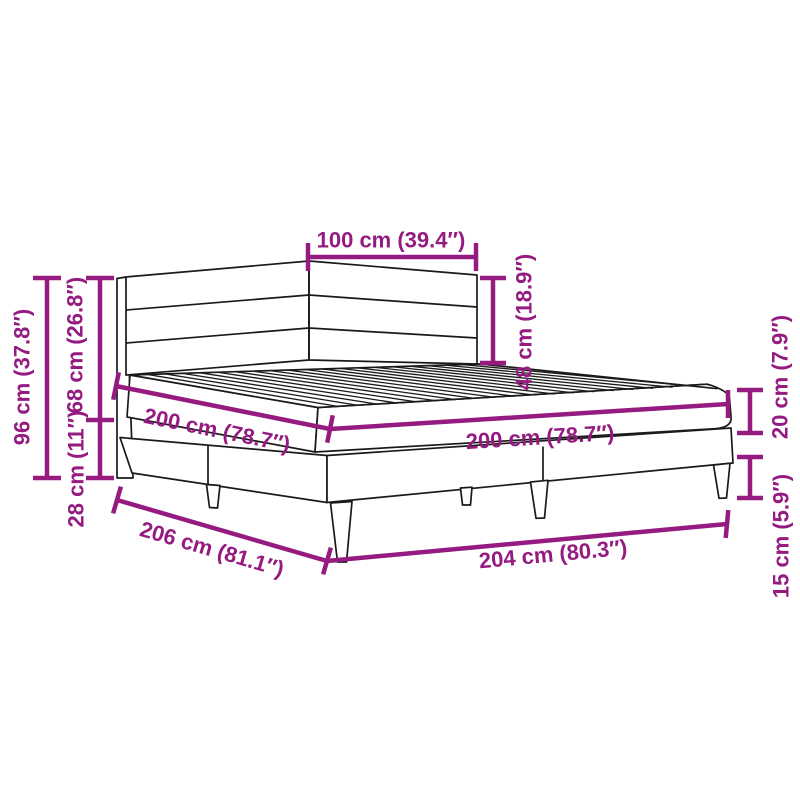 This screenshot has height=800, width=800. I want to click on headboard, so click(297, 369).